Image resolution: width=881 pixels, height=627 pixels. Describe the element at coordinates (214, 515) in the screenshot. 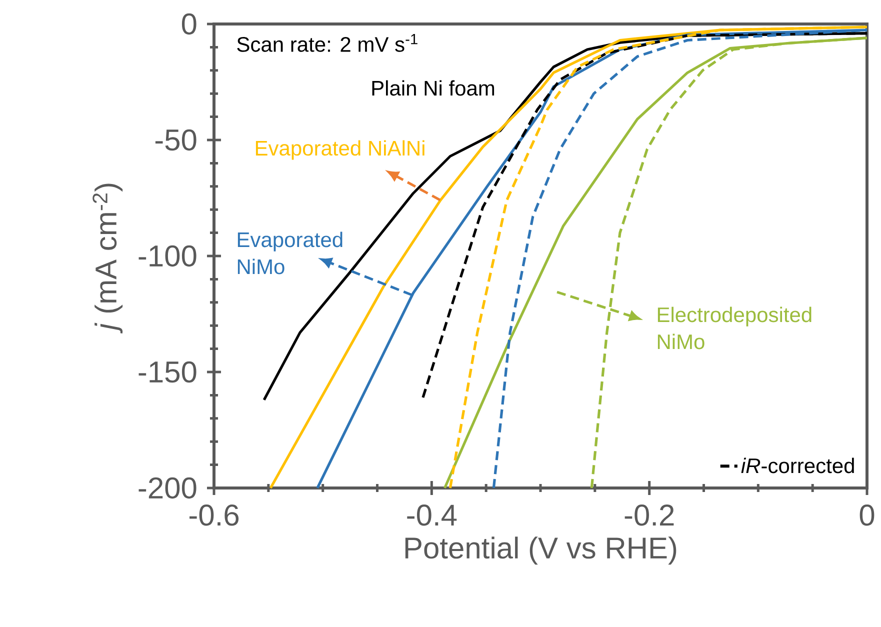

I see `x-tick-label: -0.6` at that location.